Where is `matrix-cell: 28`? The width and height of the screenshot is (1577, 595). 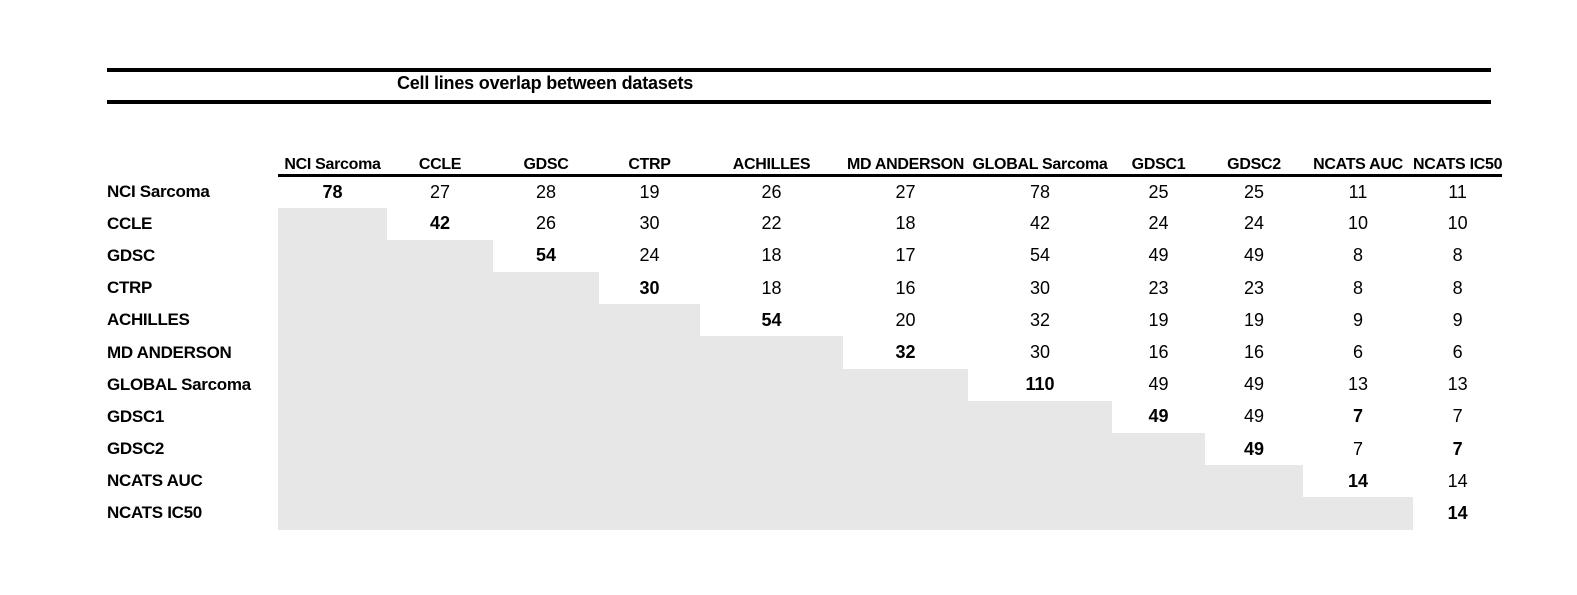
matrix-cell: 28 is located at coordinates (546, 191).